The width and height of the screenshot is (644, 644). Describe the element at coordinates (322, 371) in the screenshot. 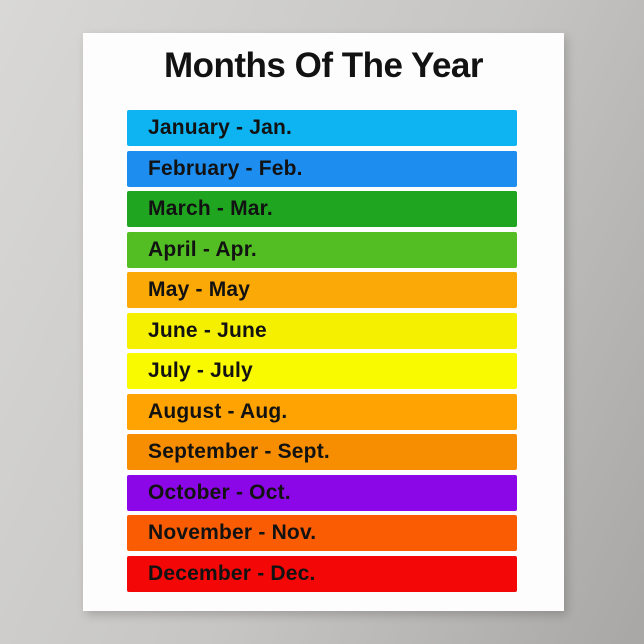

I see `month-bar: July - July` at that location.